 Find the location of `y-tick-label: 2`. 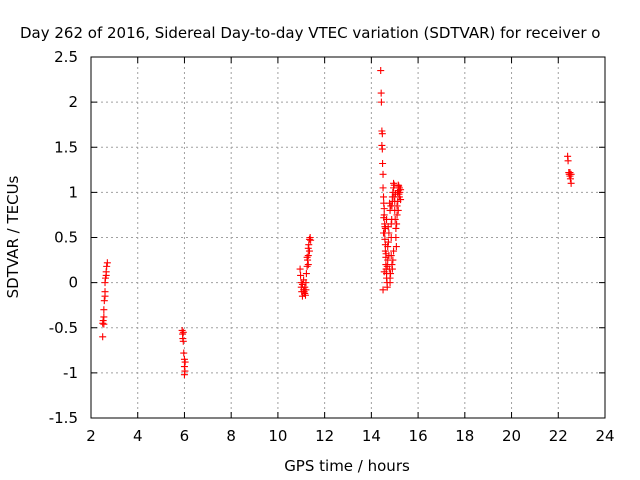

y-tick-label: 2 is located at coordinates (73, 102).